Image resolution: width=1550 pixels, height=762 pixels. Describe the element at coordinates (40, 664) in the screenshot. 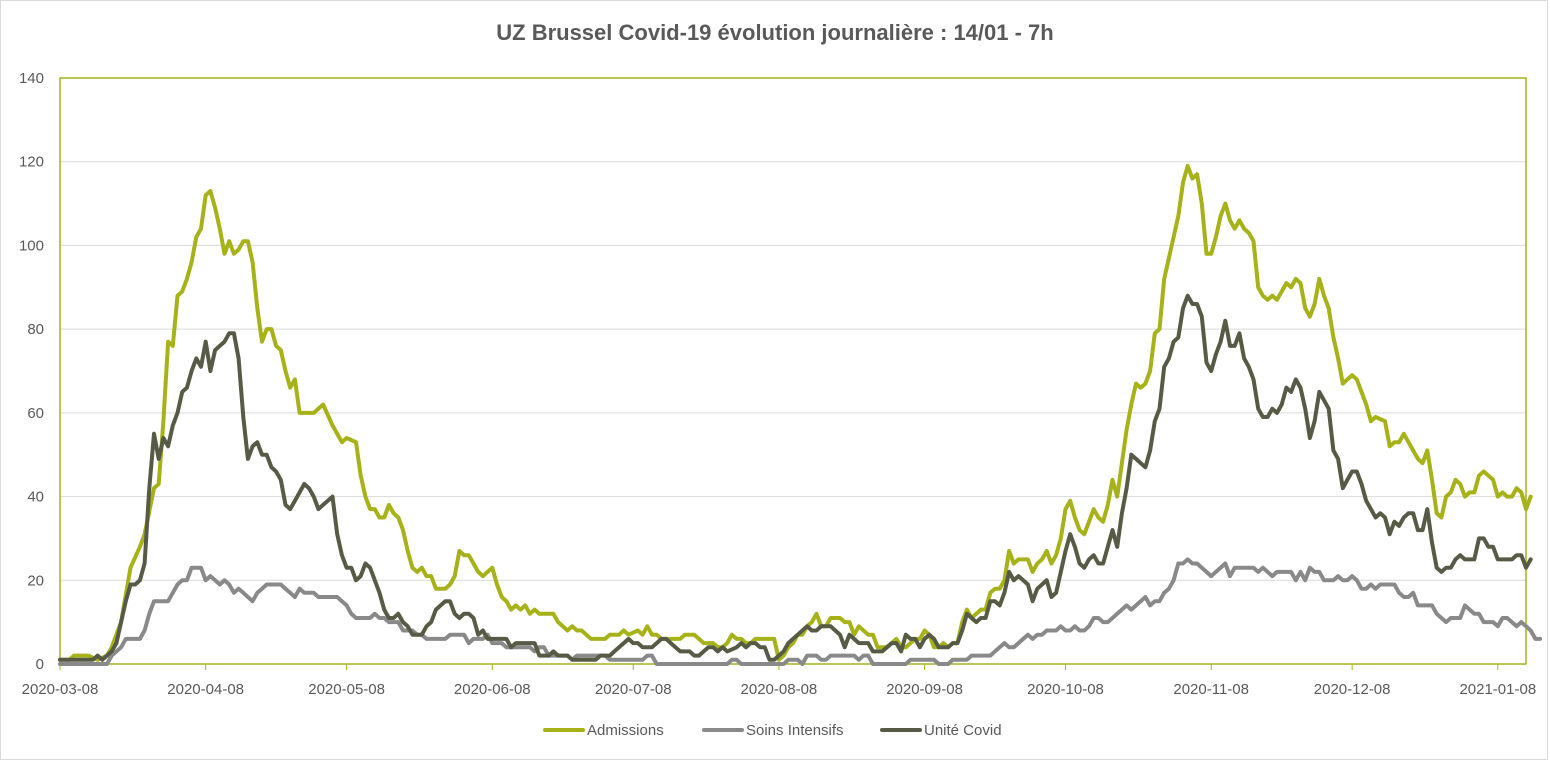

I see `y-tick-label-0: 0` at that location.